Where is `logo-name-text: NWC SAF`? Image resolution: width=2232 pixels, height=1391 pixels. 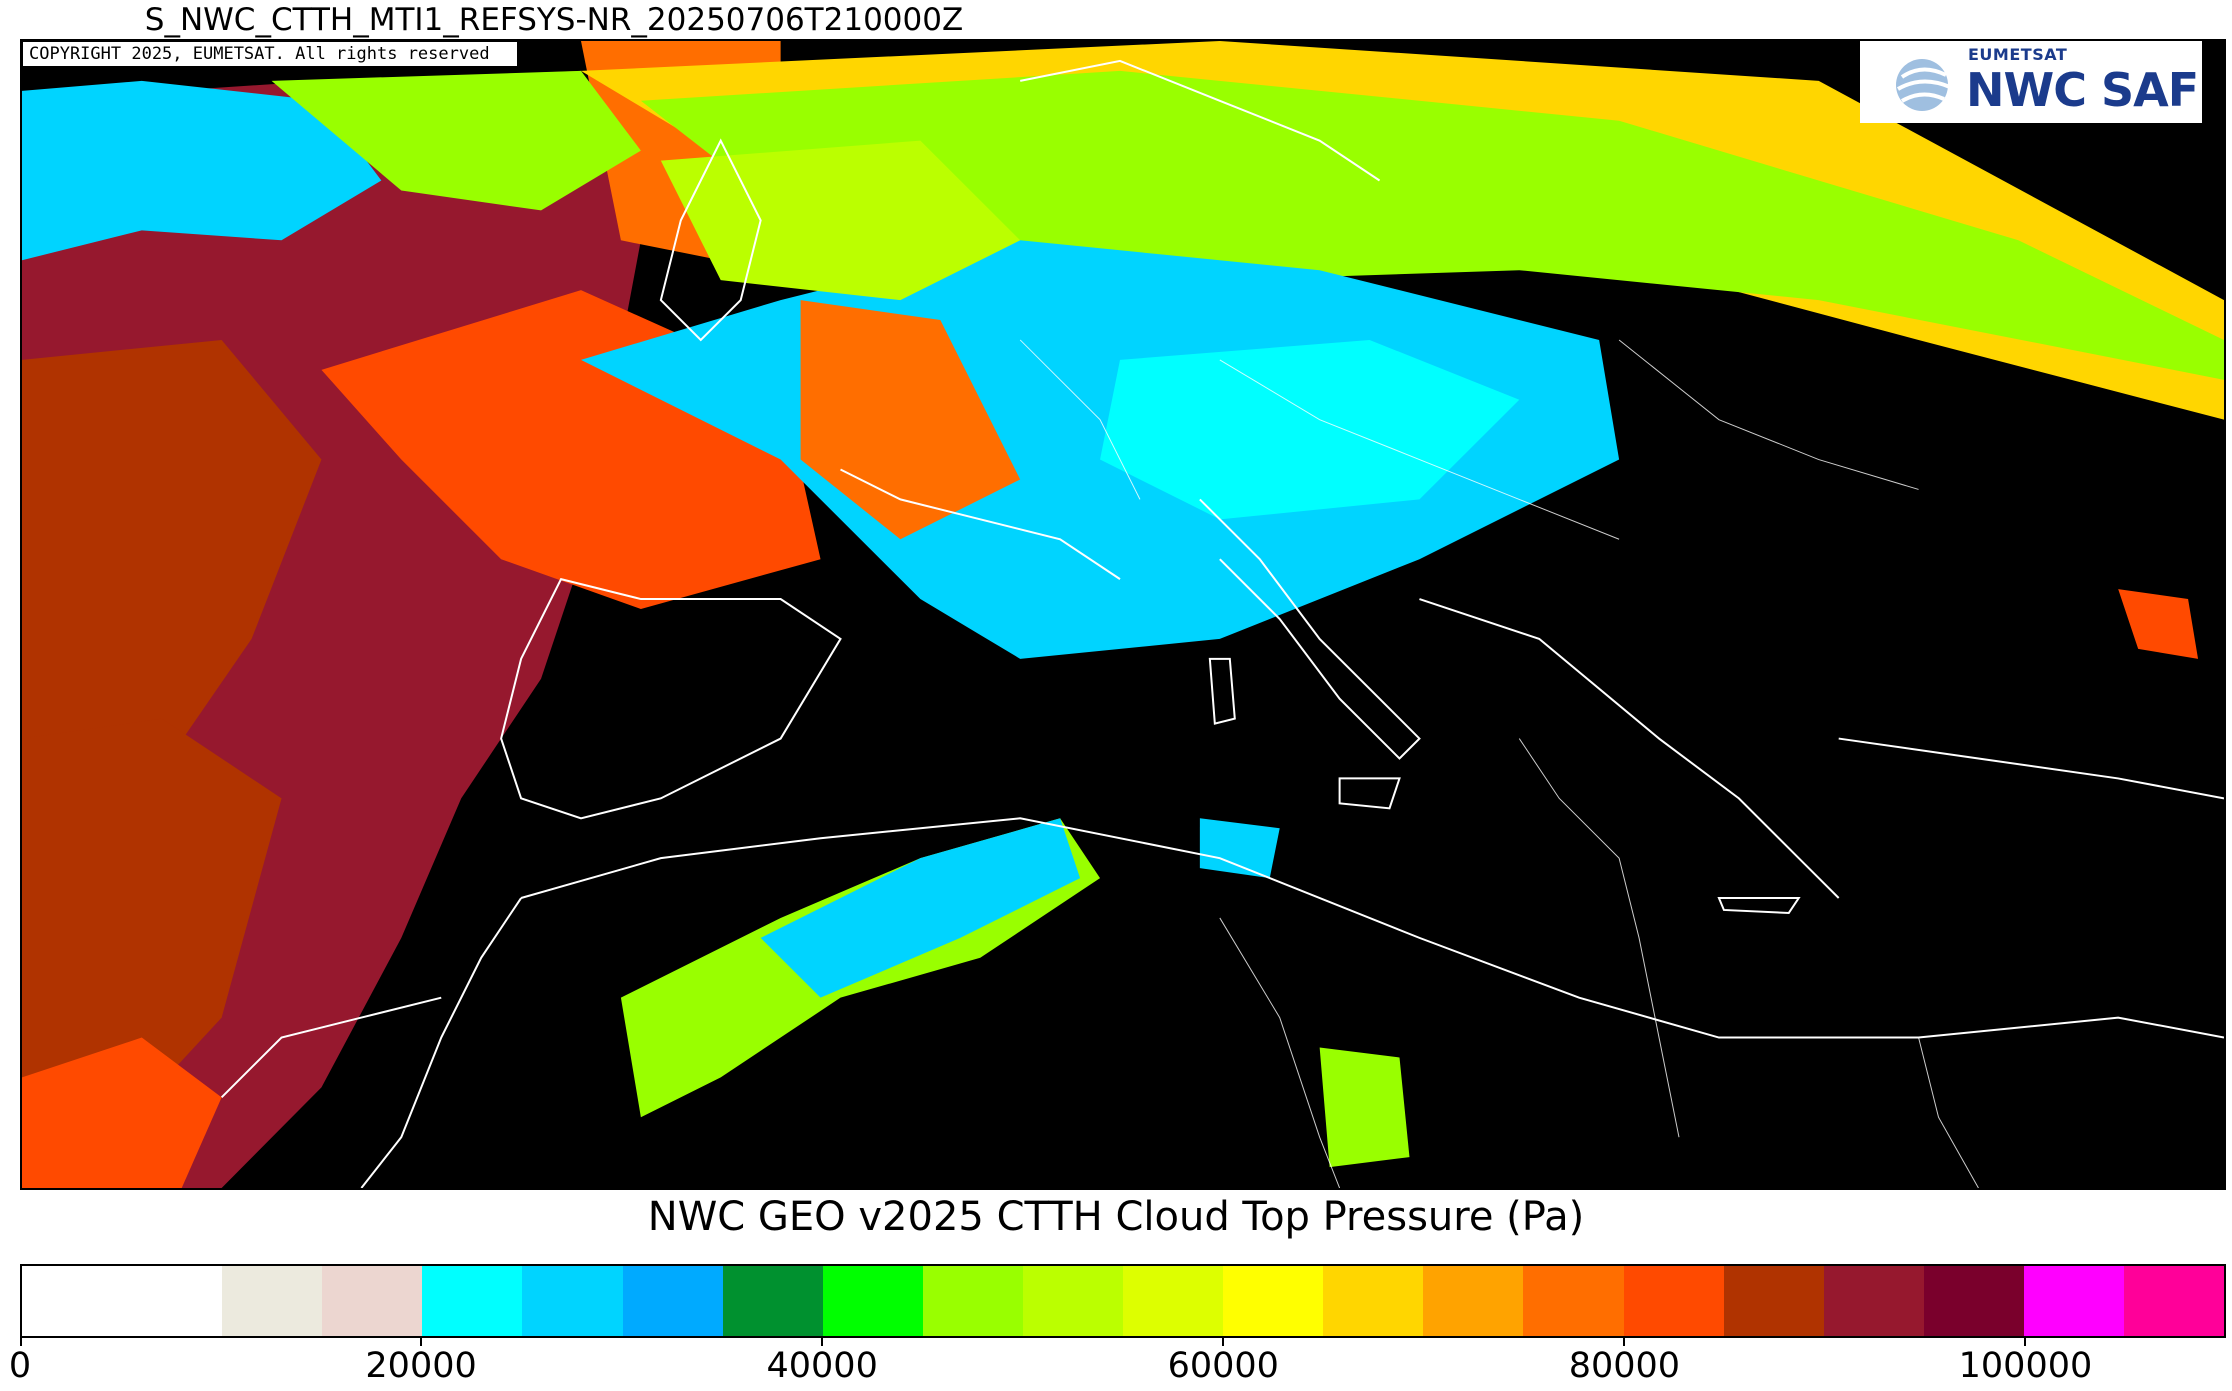 logo-name-text: NWC SAF is located at coordinates (2082, 90).